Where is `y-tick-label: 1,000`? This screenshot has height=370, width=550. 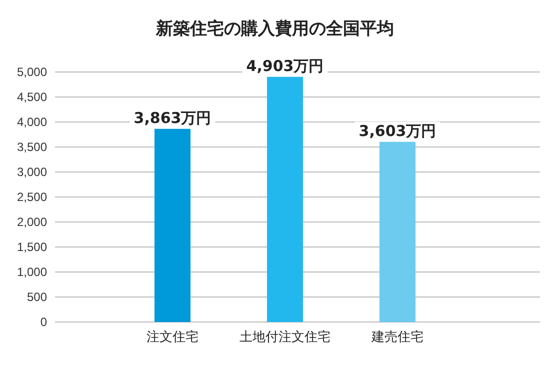
y-tick-label: 1,000 is located at coordinates (32, 271).